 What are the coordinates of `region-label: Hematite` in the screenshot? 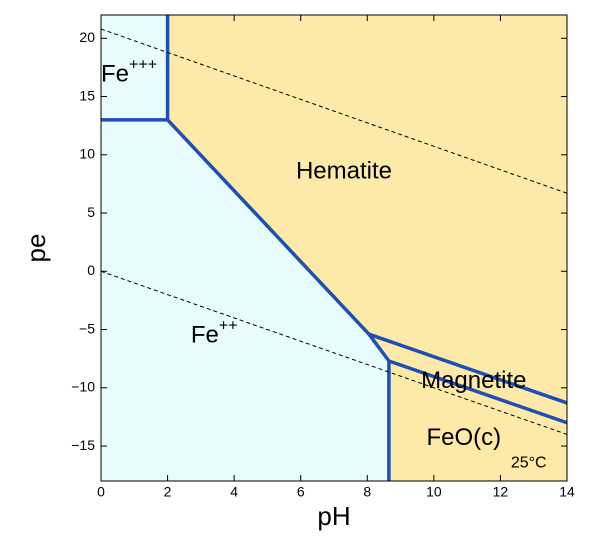 It's located at (344, 171).